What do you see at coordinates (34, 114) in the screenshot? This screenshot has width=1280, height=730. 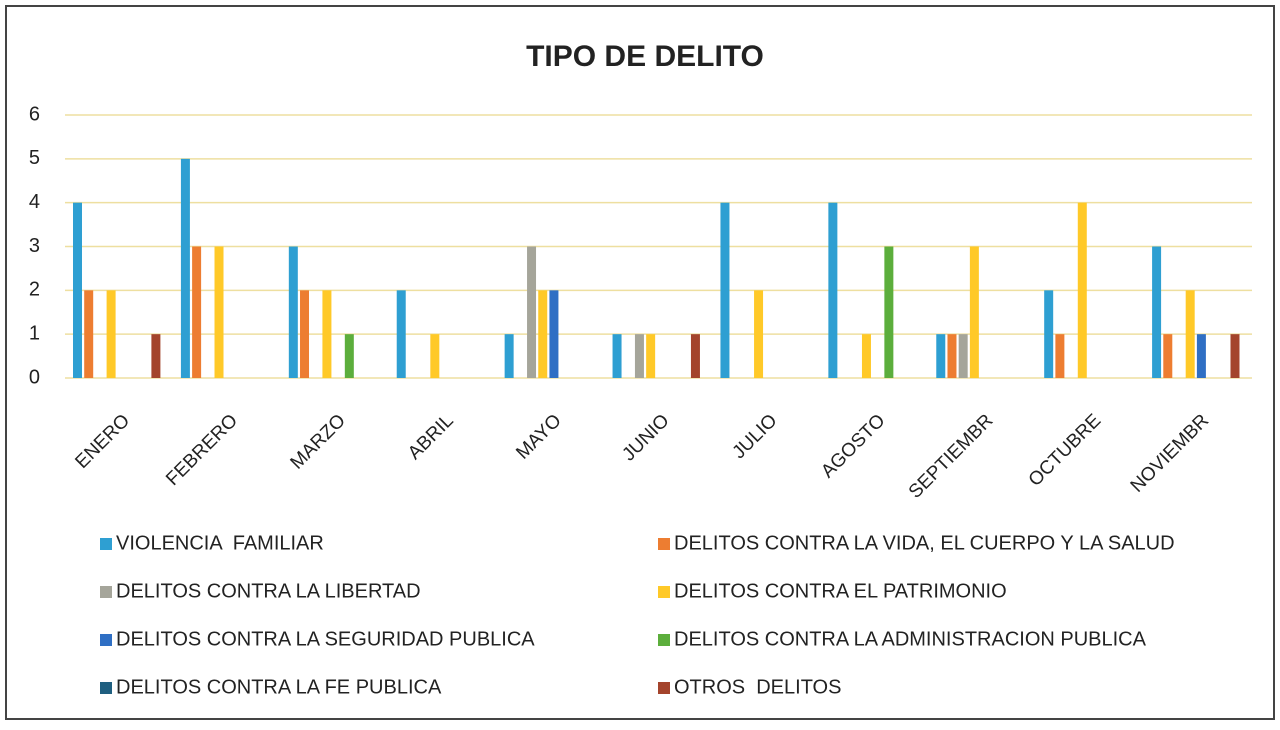 I see `y-tick-label: 6` at bounding box center [34, 114].